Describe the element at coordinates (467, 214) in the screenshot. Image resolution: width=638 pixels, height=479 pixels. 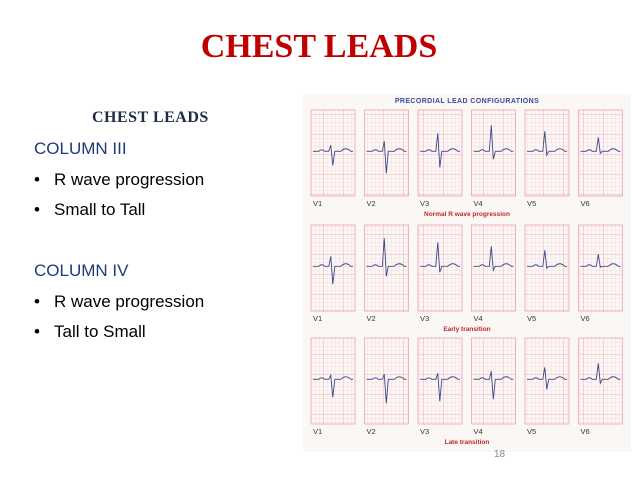
I see `row-caption: Normal R wave progression` at that location.